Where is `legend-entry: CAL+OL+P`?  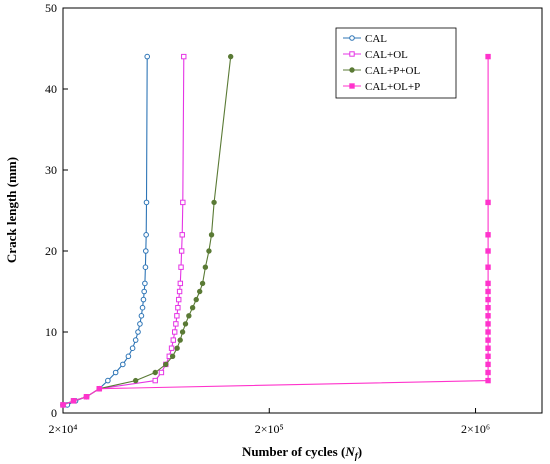
legend-entry: CAL+OL+P is located at coordinates (381, 87).